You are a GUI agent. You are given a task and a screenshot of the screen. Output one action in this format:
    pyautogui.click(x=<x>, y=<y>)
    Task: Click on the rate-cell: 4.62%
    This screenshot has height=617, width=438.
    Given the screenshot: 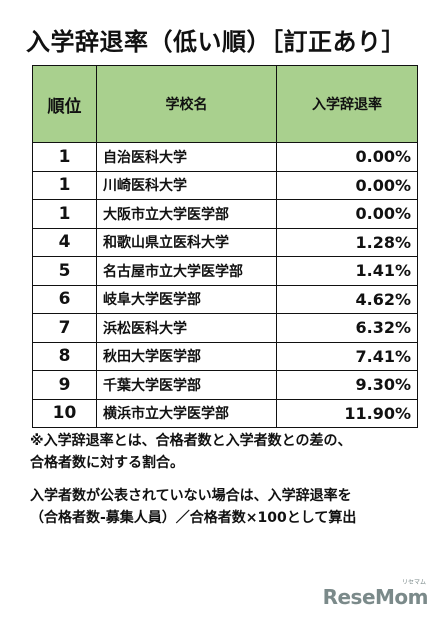 What is the action you would take?
    pyautogui.click(x=347, y=299)
    